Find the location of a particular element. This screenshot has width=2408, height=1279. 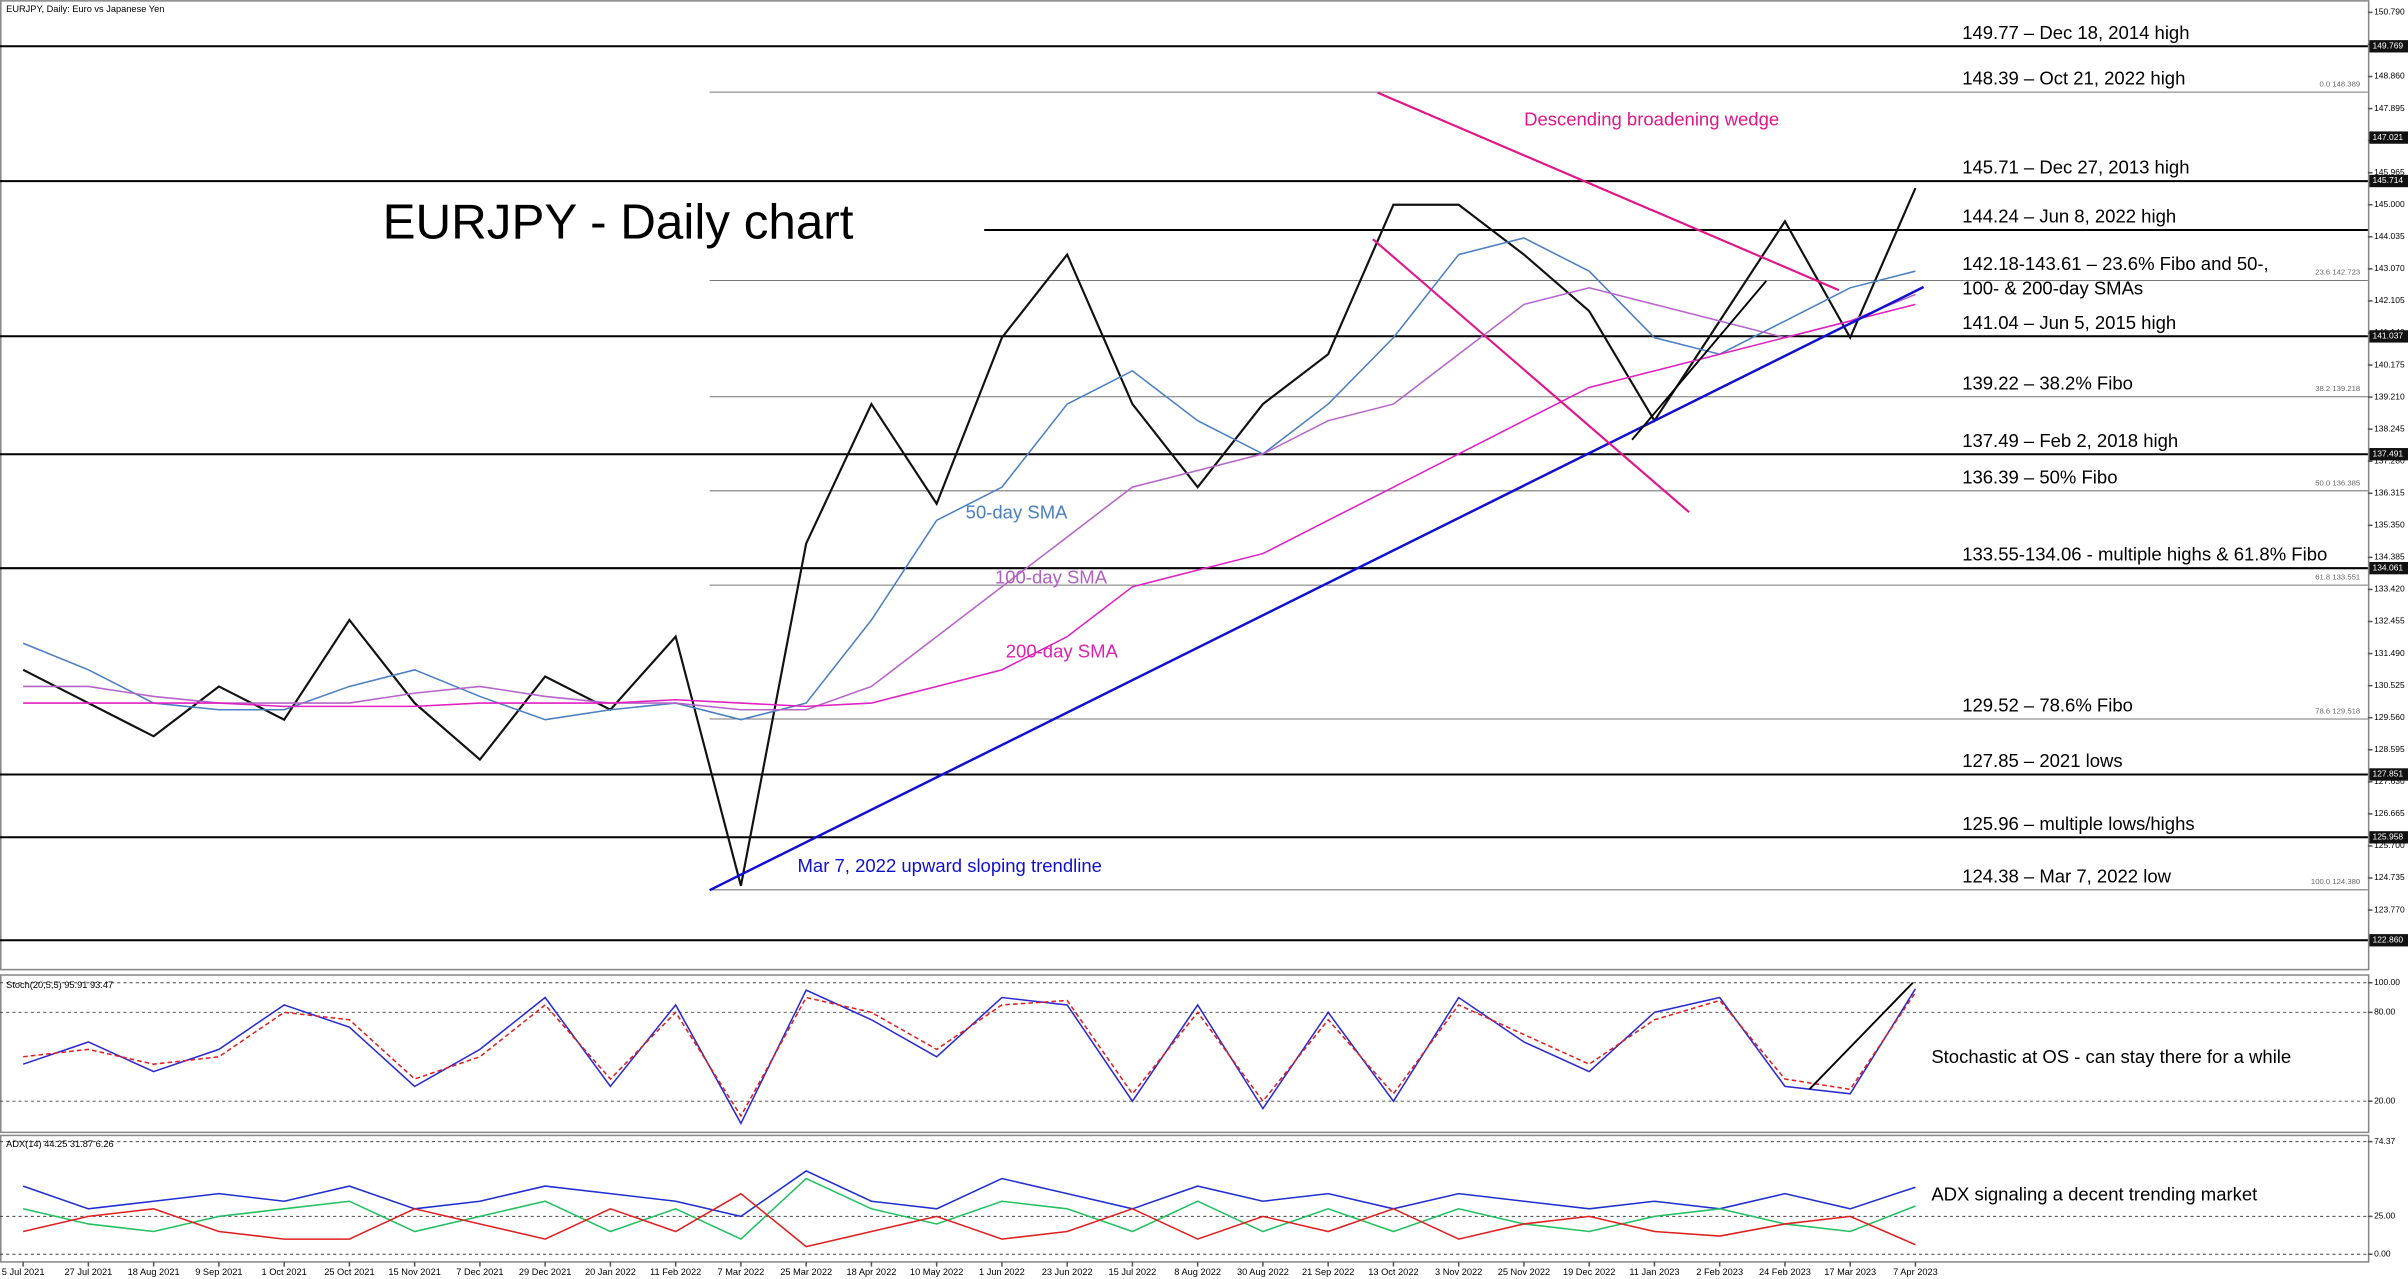

level-label: 141.04 – Jun 5, 2015 high is located at coordinates (2069, 322).